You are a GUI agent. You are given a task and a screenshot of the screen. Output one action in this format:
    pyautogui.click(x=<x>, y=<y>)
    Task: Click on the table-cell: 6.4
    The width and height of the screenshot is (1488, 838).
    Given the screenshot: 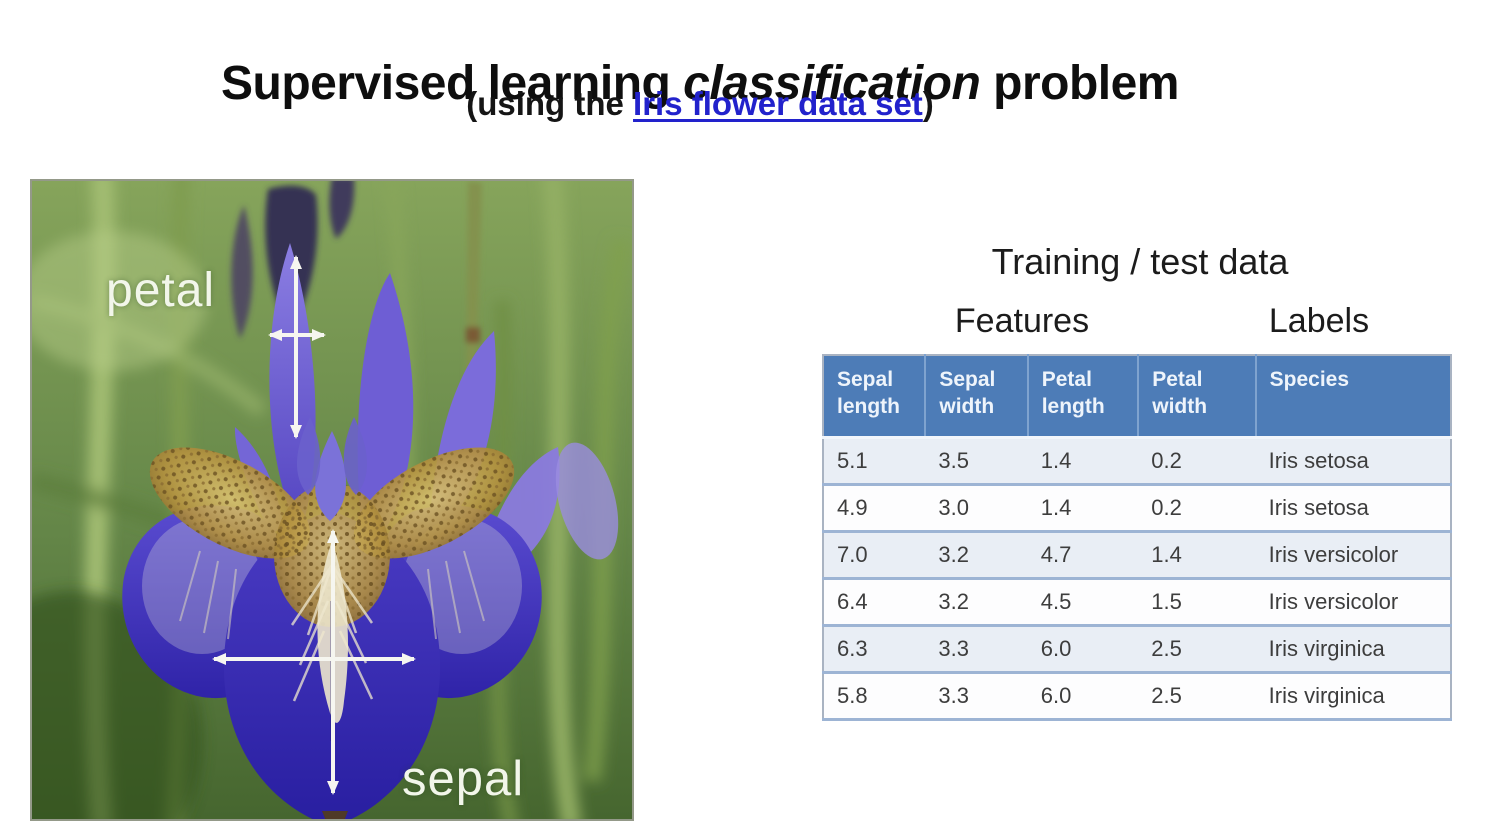 What is the action you would take?
    pyautogui.click(x=852, y=601)
    